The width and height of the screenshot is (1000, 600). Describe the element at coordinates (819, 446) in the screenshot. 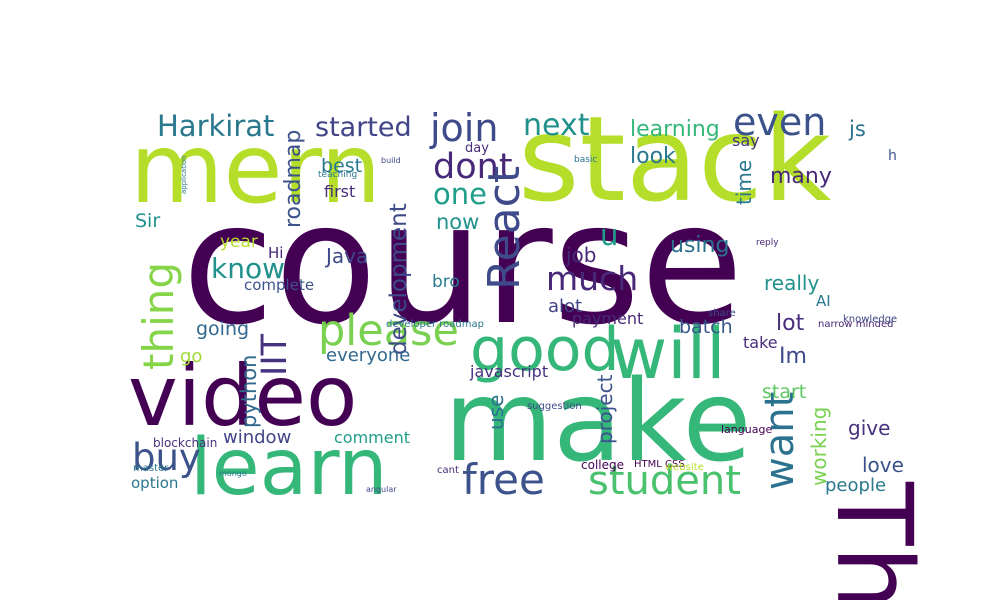

I see `word-working: working` at that location.